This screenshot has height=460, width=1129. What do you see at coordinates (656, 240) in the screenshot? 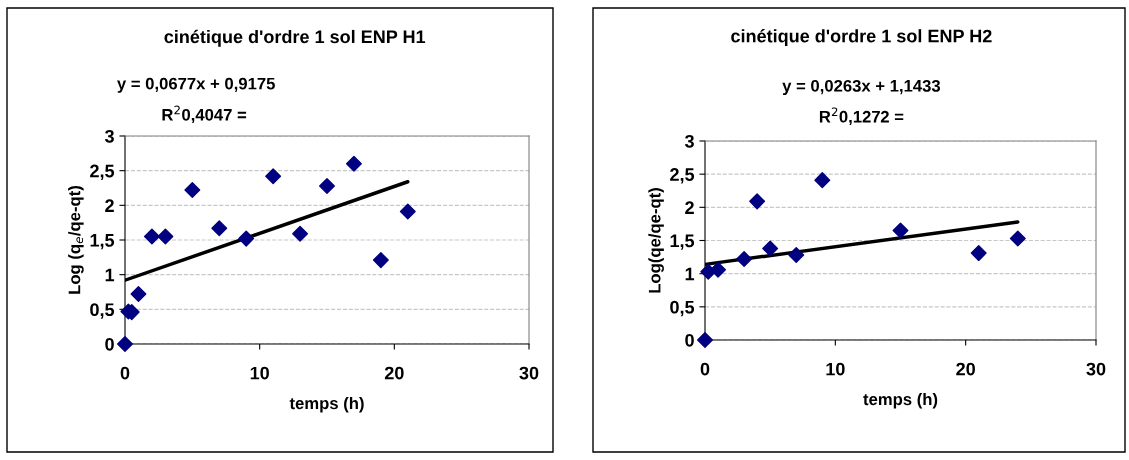
I see `y-axis-title: Log(qe/qe-qt)` at bounding box center [656, 240].